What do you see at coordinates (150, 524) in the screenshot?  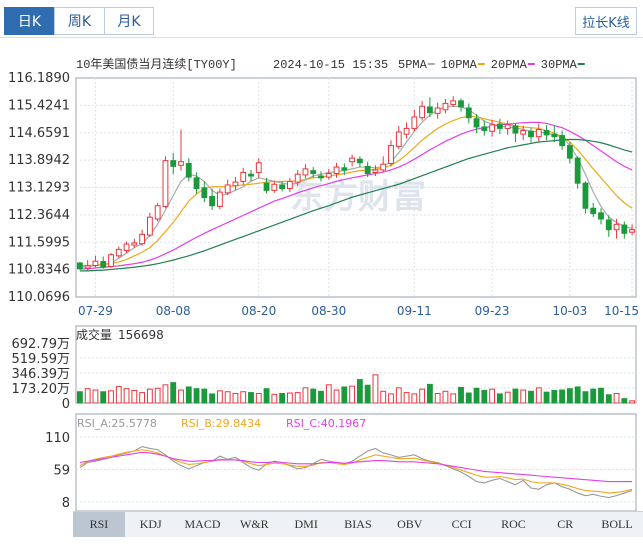 I see `indicator-tab-kdj: KDJ` at bounding box center [150, 524].